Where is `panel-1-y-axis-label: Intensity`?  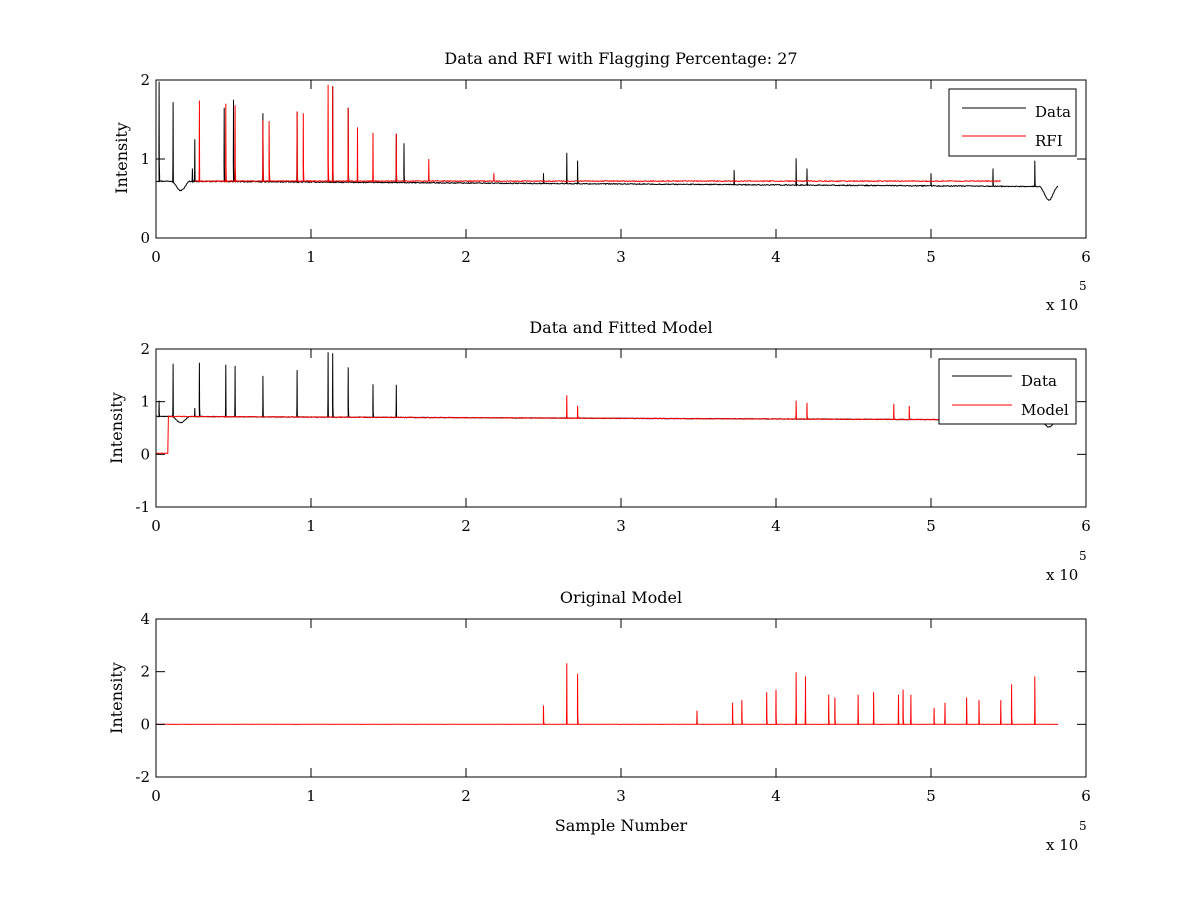
panel-1-y-axis-label: Intensity is located at coordinates (121, 158).